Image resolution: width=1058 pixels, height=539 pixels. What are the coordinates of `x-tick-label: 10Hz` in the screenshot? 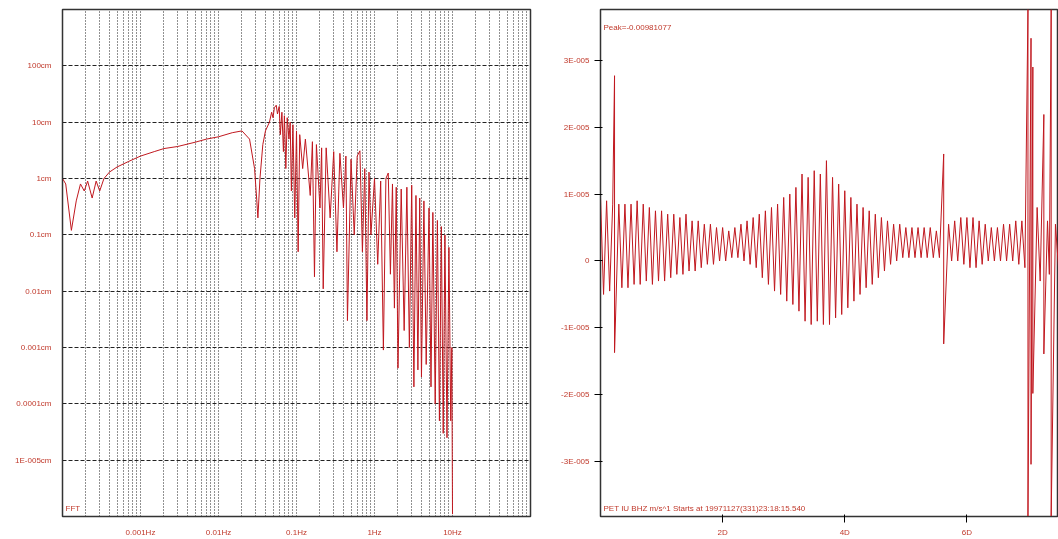 It's located at (452, 532).